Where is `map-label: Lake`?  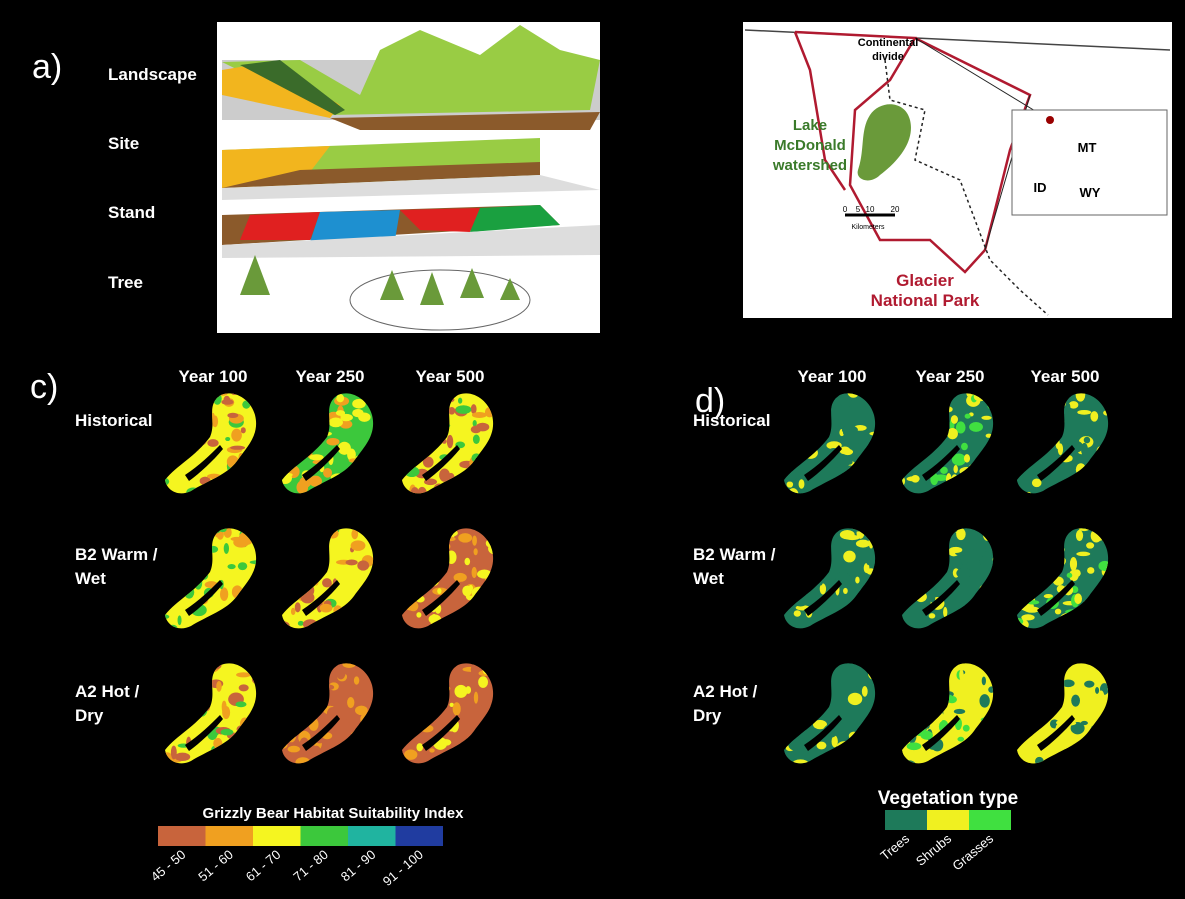 map-label: Lake is located at coordinates (810, 125).